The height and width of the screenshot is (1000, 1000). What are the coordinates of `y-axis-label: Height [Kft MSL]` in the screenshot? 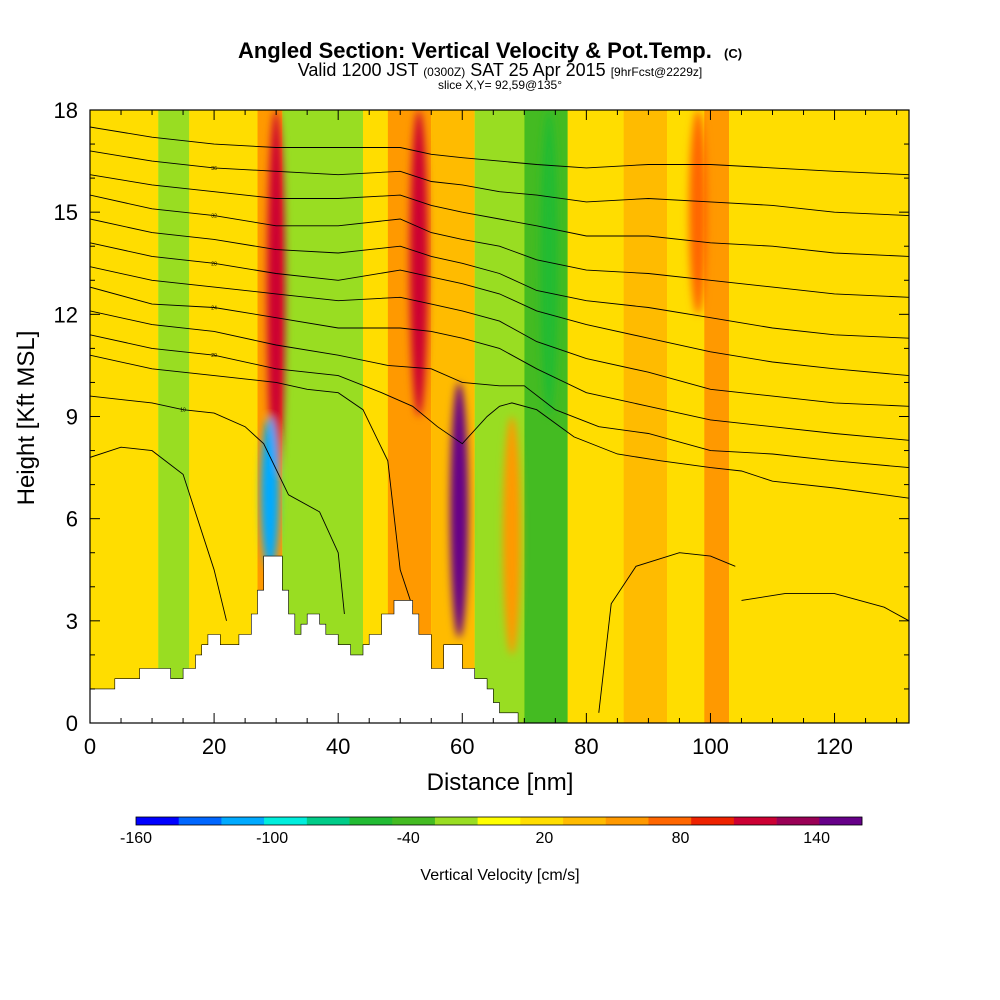 It's located at (26, 418).